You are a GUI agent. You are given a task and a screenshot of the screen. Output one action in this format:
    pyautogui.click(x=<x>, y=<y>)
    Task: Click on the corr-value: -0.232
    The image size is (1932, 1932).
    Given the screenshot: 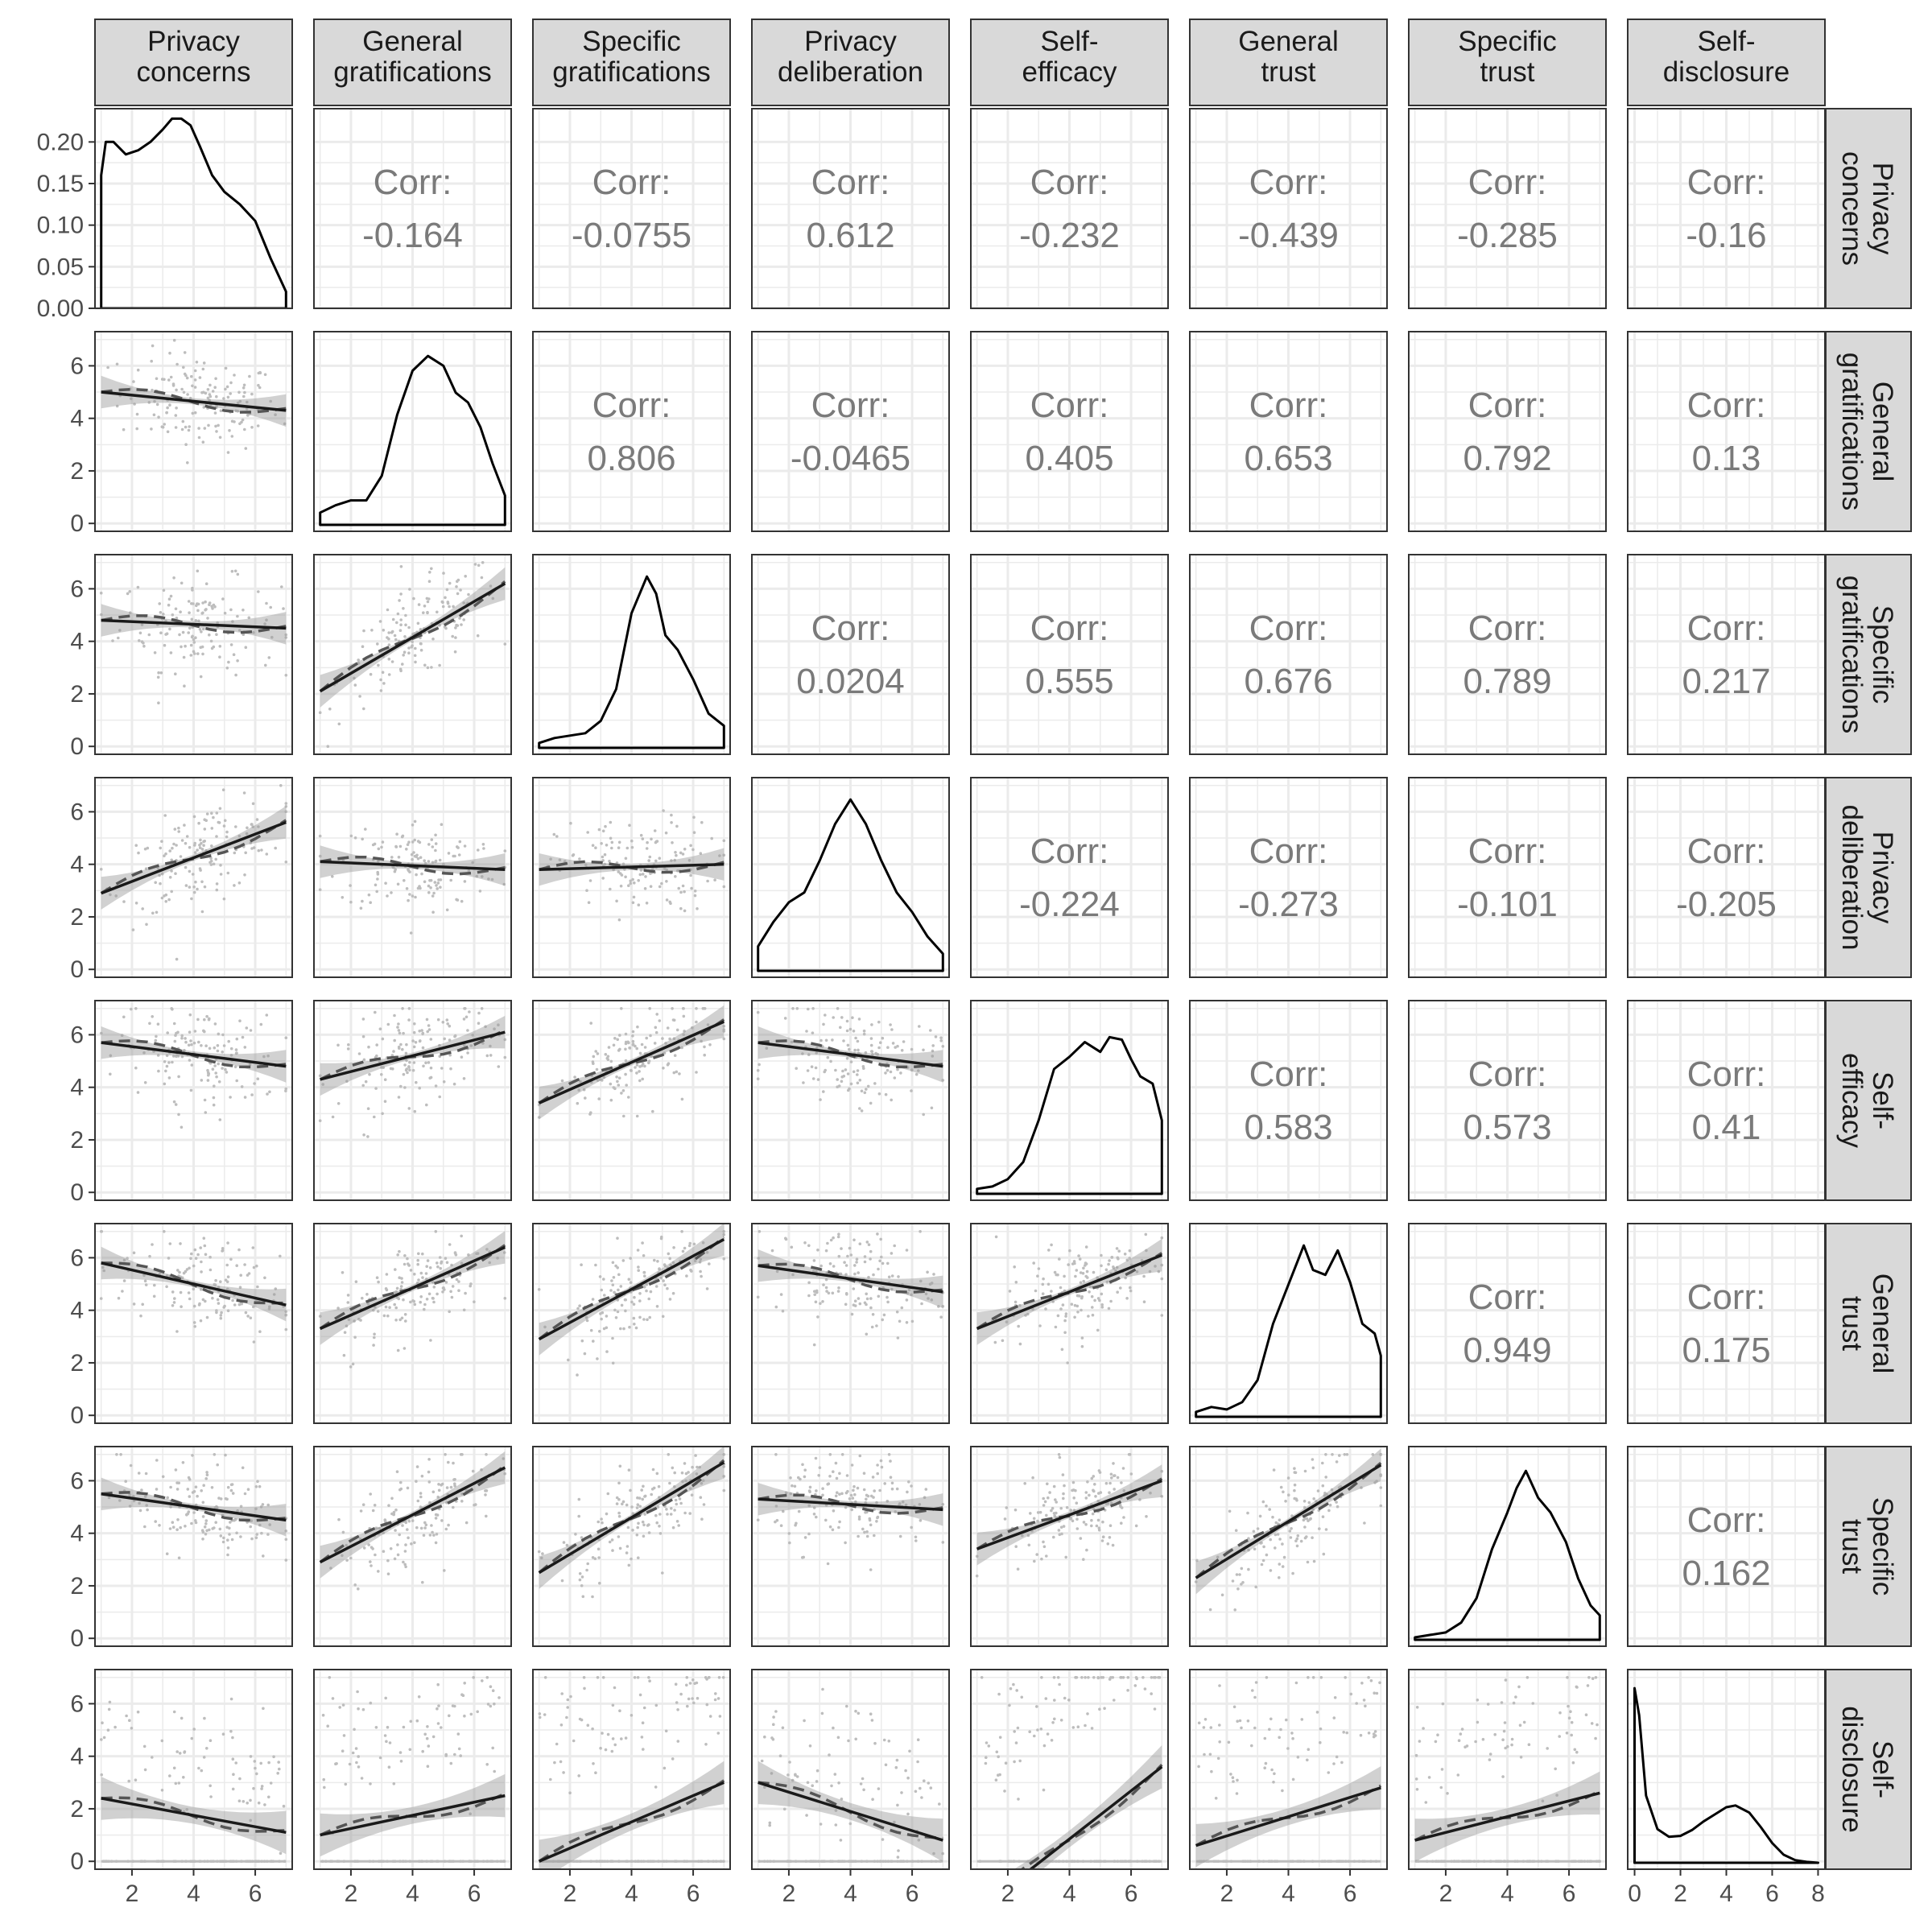 What is the action you would take?
    pyautogui.click(x=1069, y=235)
    